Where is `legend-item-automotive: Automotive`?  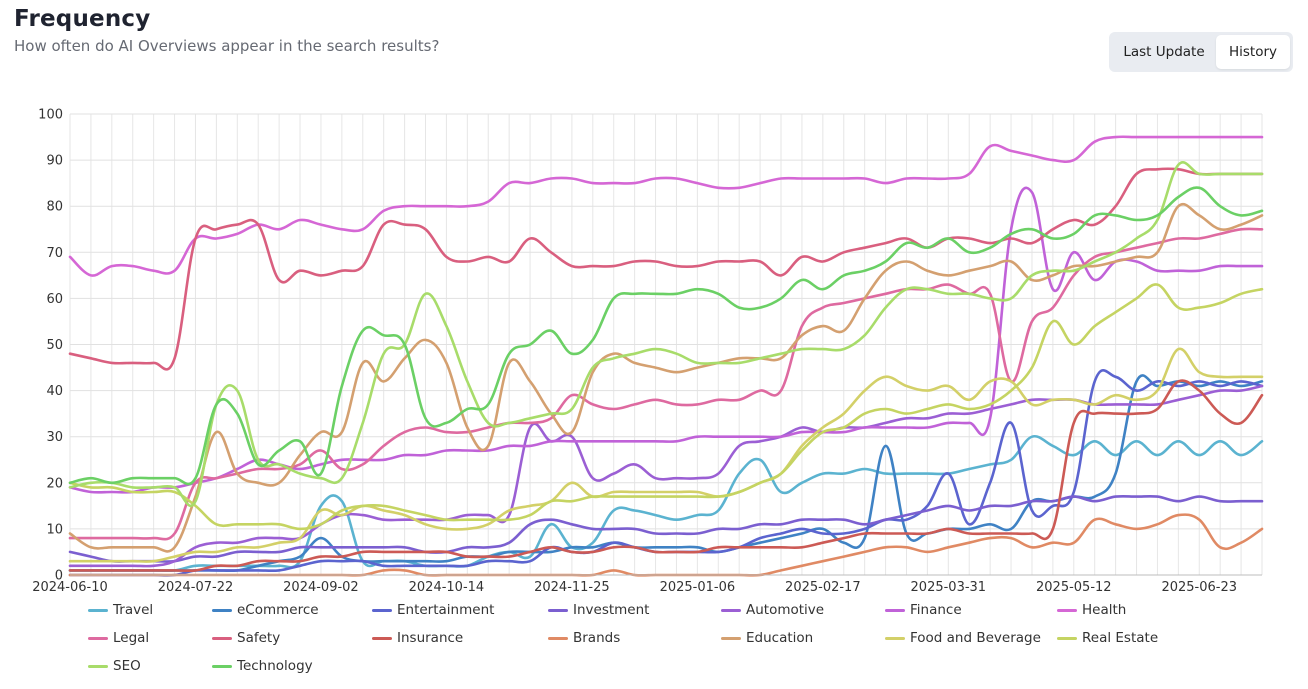
legend-item-automotive: Automotive is located at coordinates (772, 610).